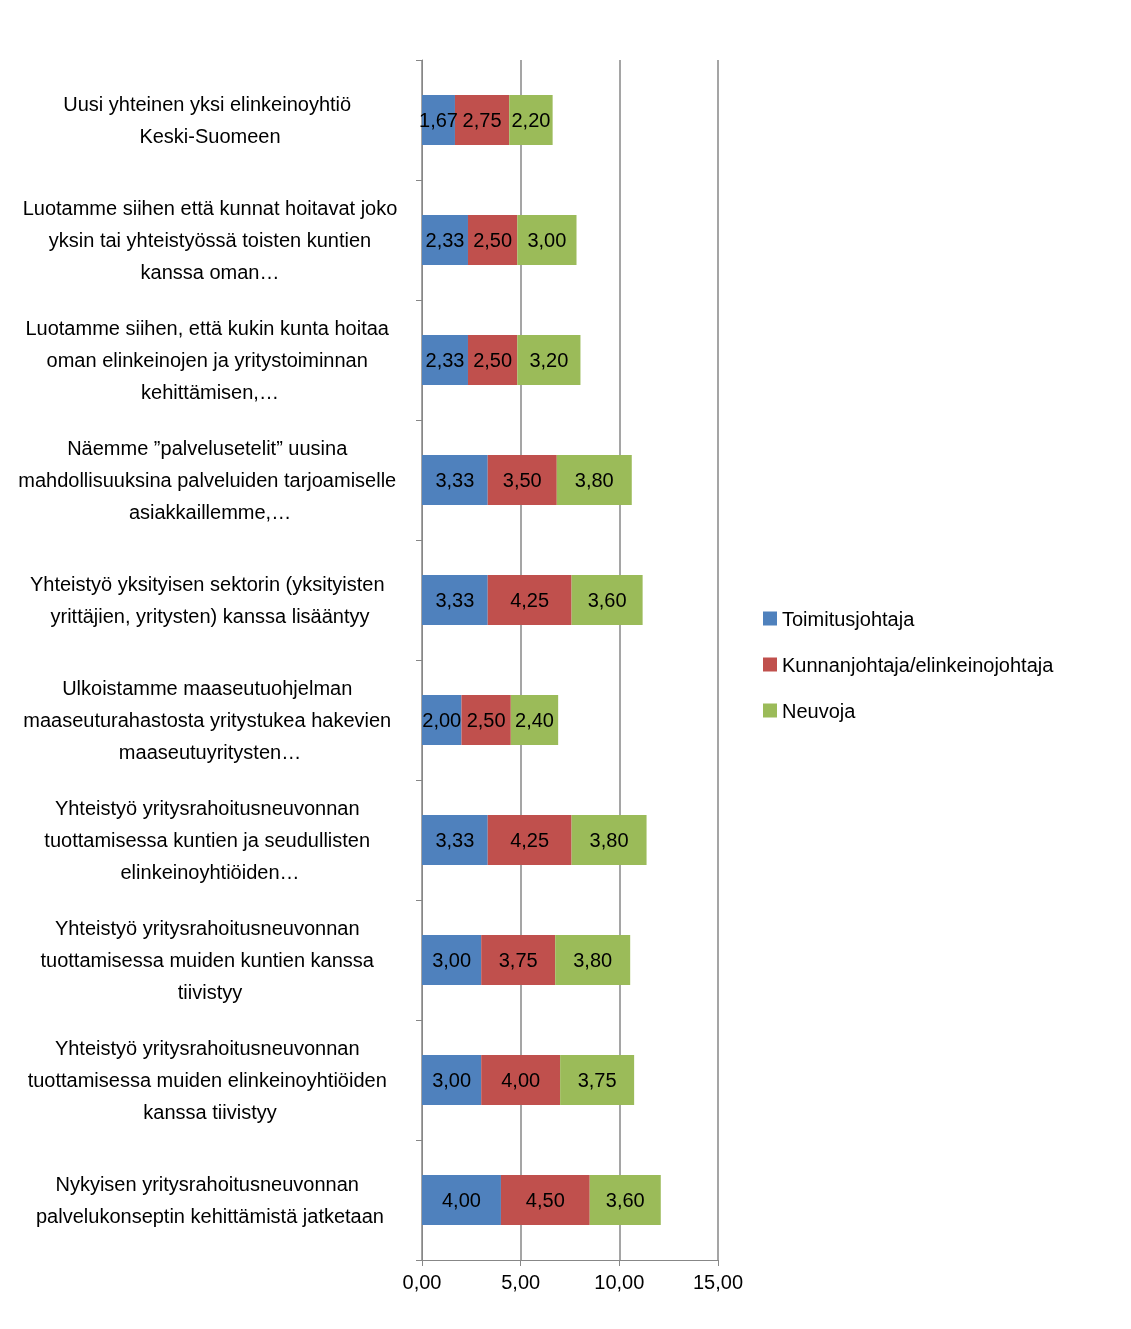 The height and width of the screenshot is (1329, 1131). Describe the element at coordinates (482, 120) in the screenshot. I see `data-label: 2,75` at that location.